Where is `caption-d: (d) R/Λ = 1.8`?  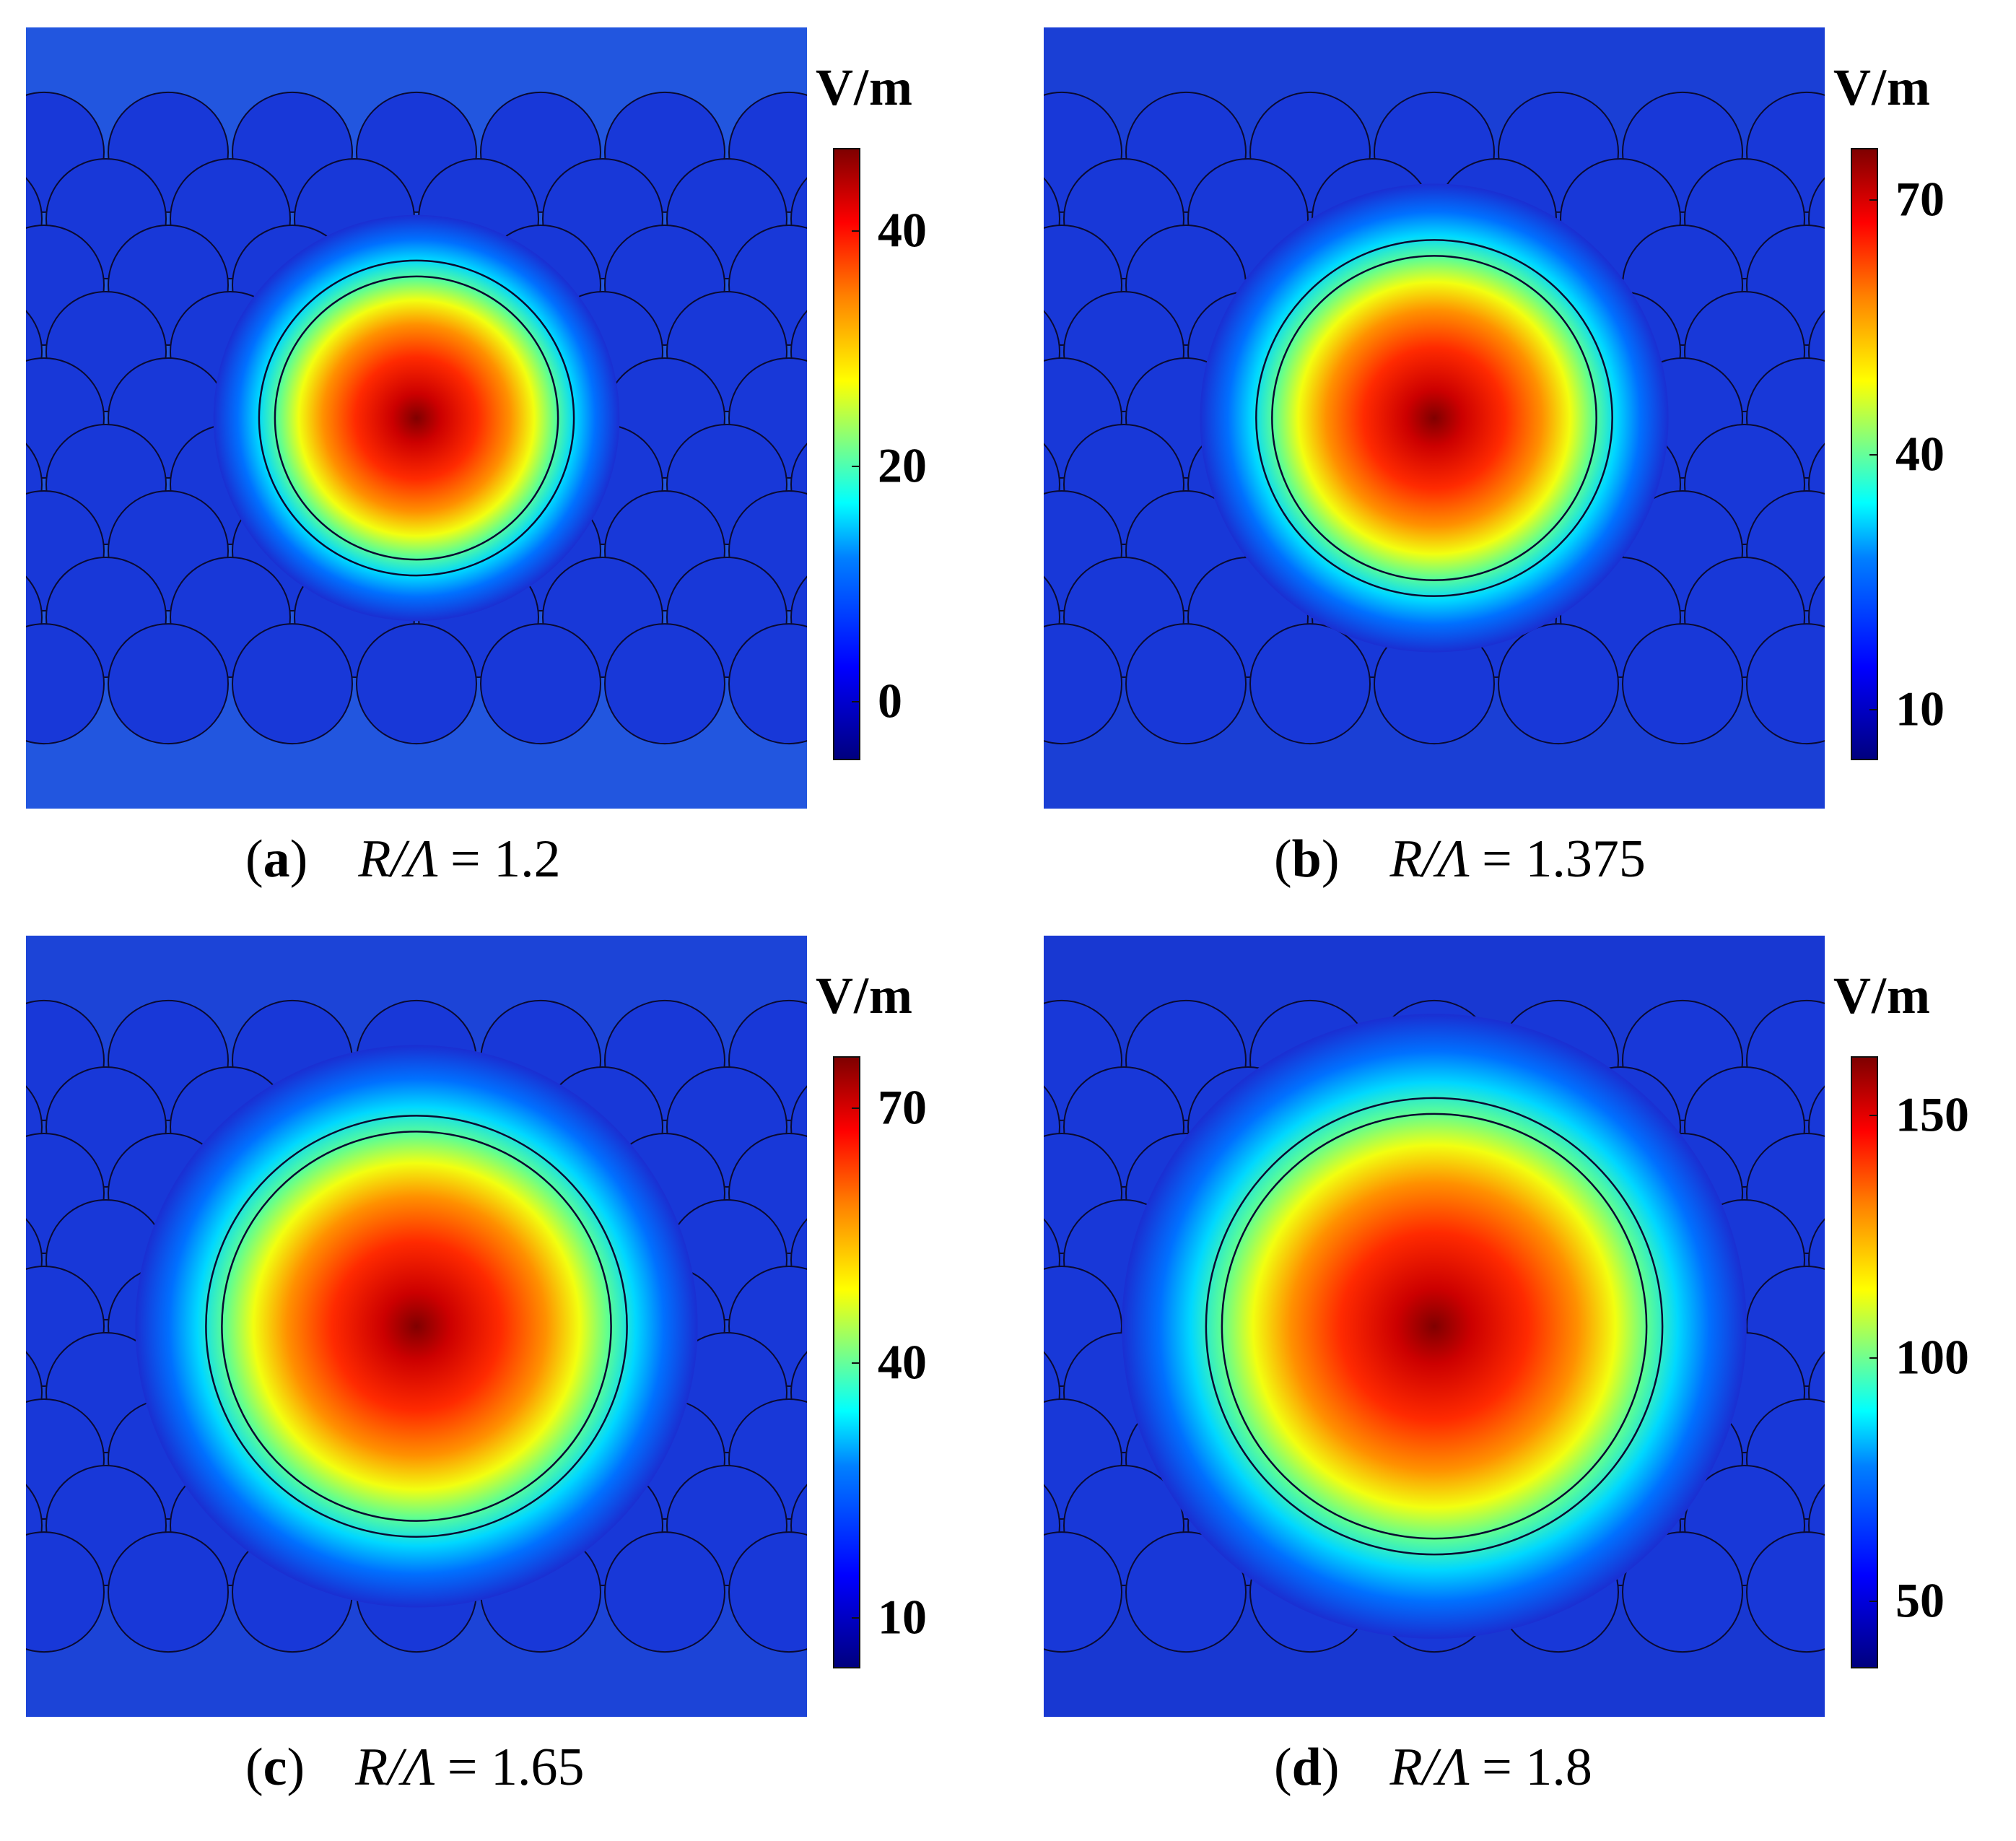 caption-d: (d) R/Λ = 1.8 is located at coordinates (1433, 1767).